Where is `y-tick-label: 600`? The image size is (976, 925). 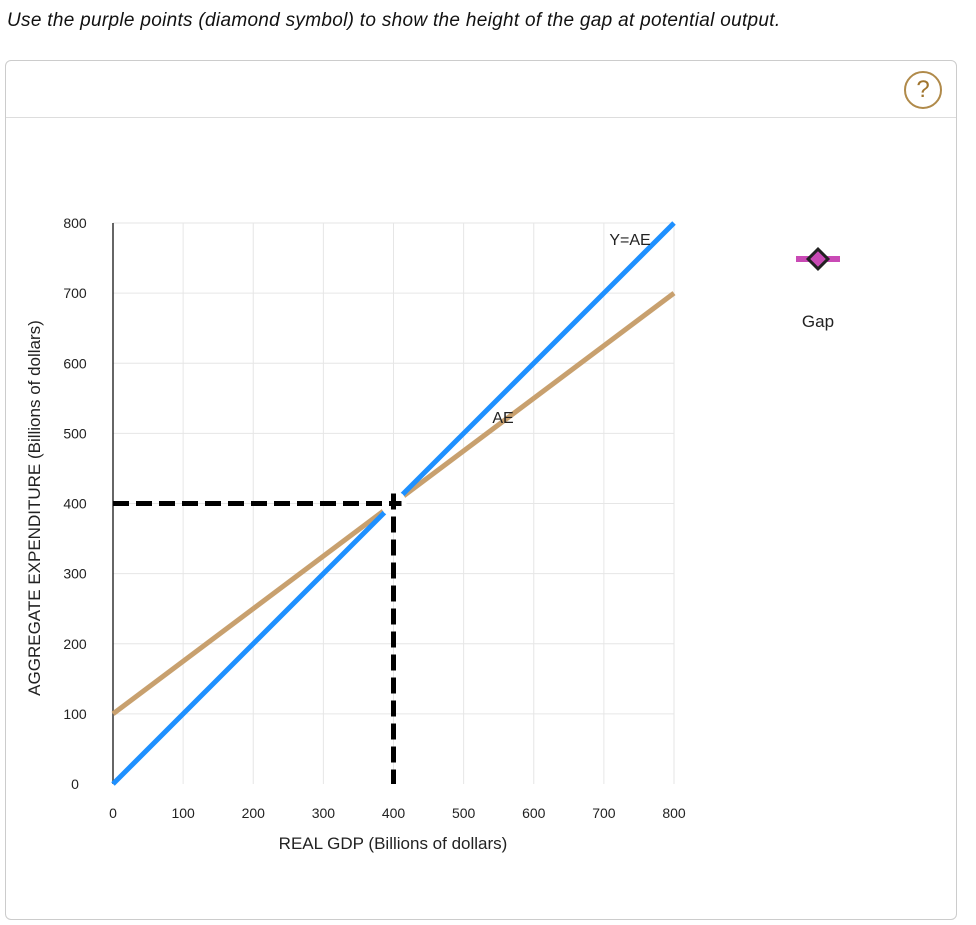
y-tick-label: 600 is located at coordinates (75, 363).